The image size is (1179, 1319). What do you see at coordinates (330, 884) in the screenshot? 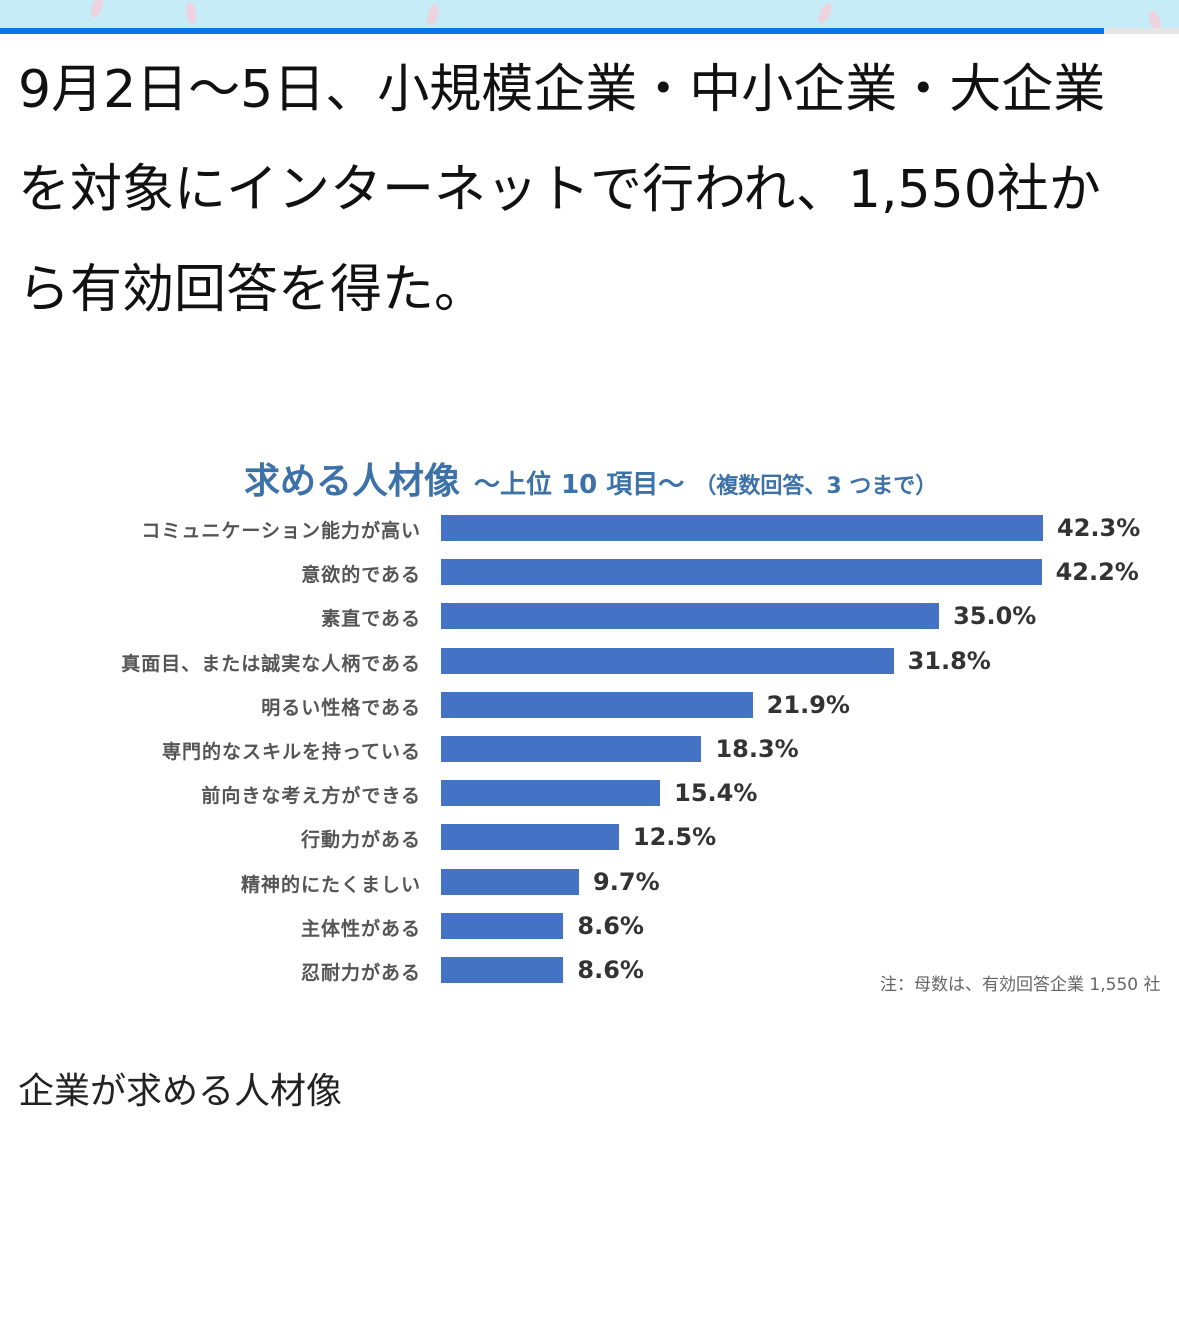
I see `category-label: 精神的にたくましい` at bounding box center [330, 884].